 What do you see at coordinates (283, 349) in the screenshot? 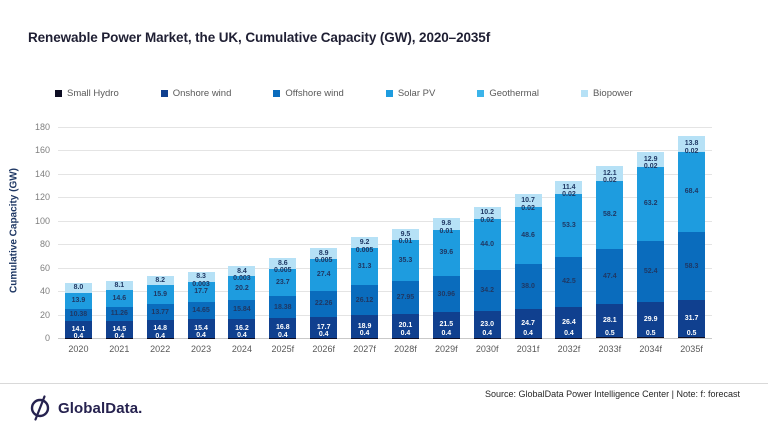
I see `x-axis-tick-label-2025f: 2025f` at bounding box center [283, 349].